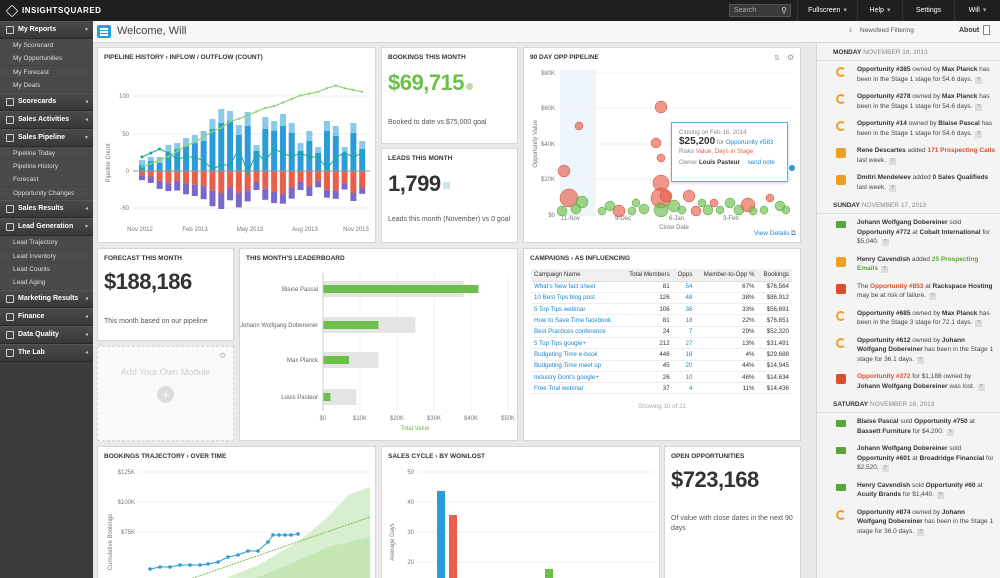 The height and width of the screenshot is (578, 1000). I want to click on help-menu: Help ▾, so click(879, 10).